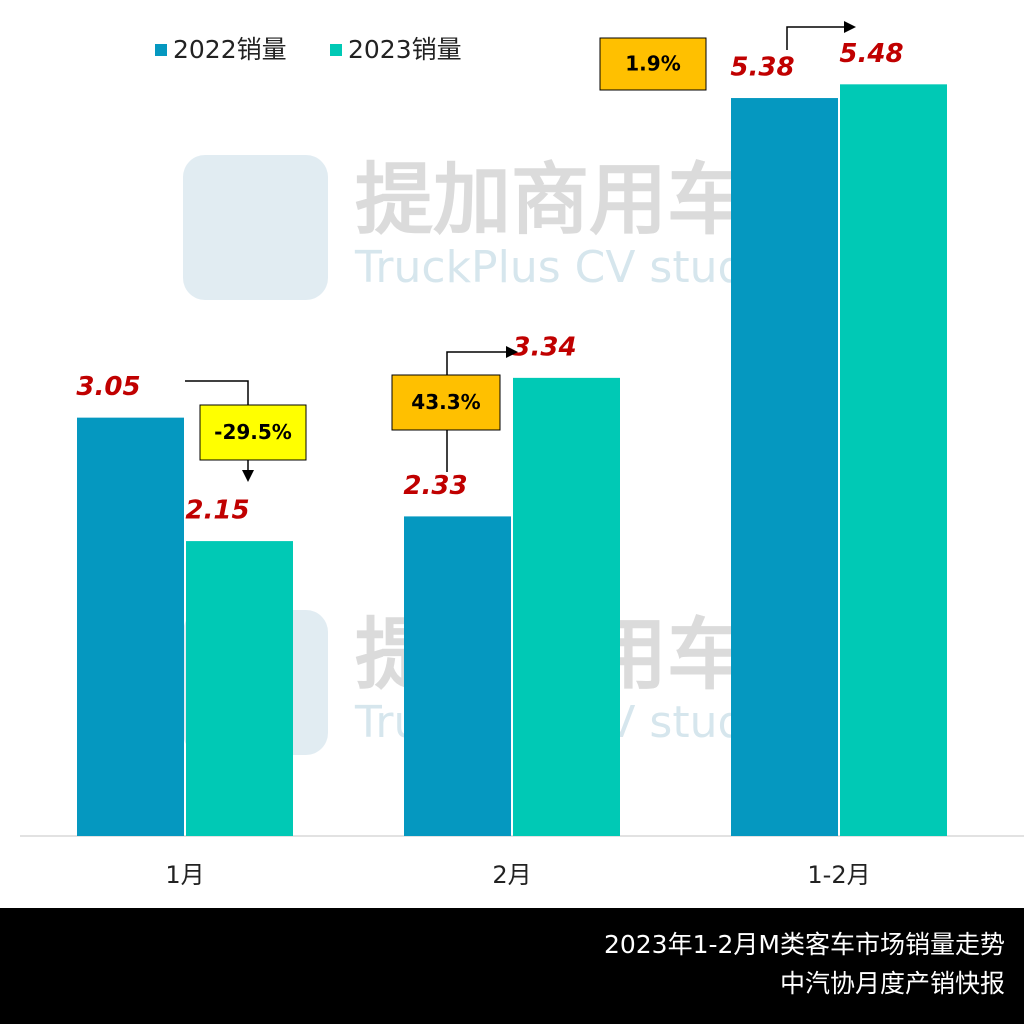  Describe the element at coordinates (838, 875) in the screenshot. I see `x-tick-label: 1-2月` at that location.